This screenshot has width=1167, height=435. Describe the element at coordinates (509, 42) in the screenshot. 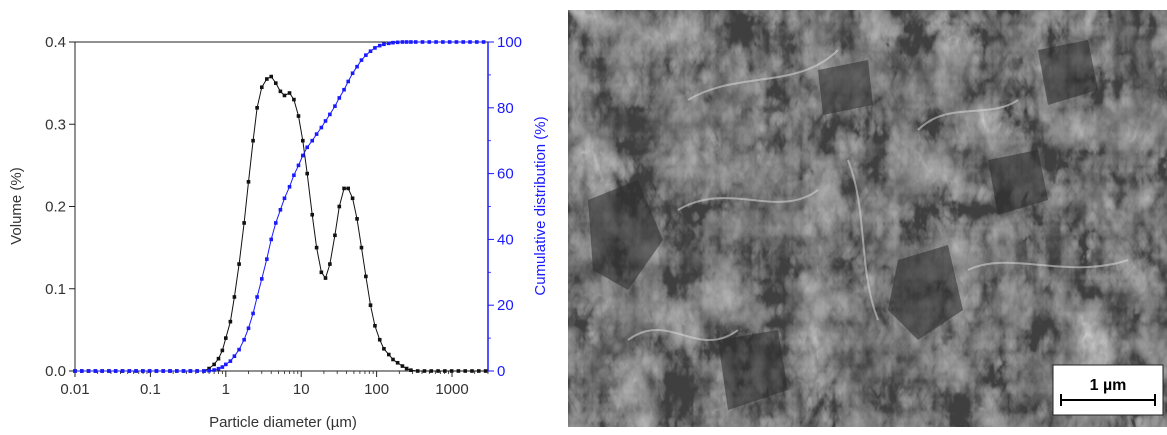

I see `y2-tick-label: 100` at that location.